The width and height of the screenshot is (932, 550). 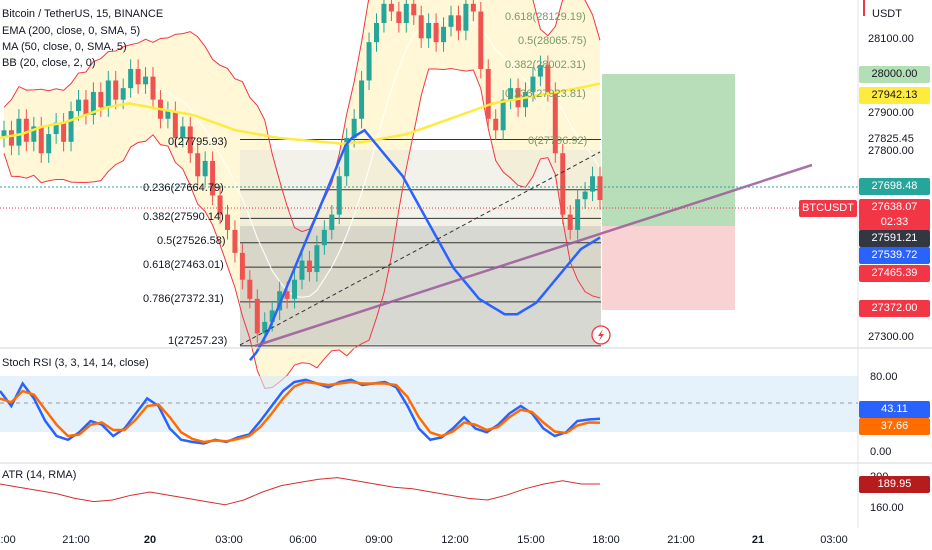 I want to click on price-tag-current: 27638.07, so click(x=894, y=207).